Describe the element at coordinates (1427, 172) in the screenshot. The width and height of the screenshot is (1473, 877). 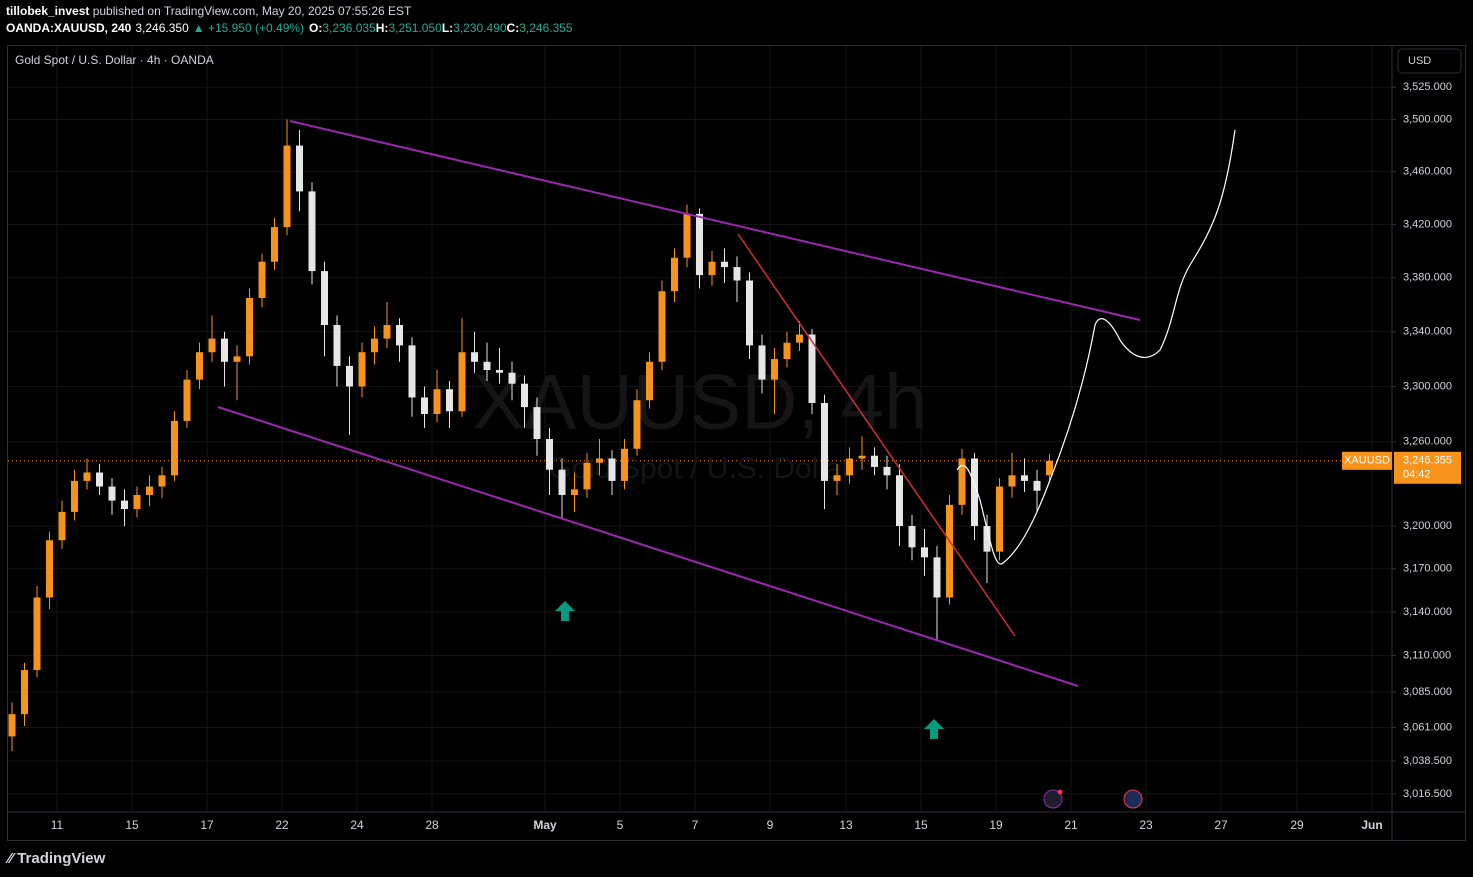
I see `y-tick-label: 3,460.000` at that location.